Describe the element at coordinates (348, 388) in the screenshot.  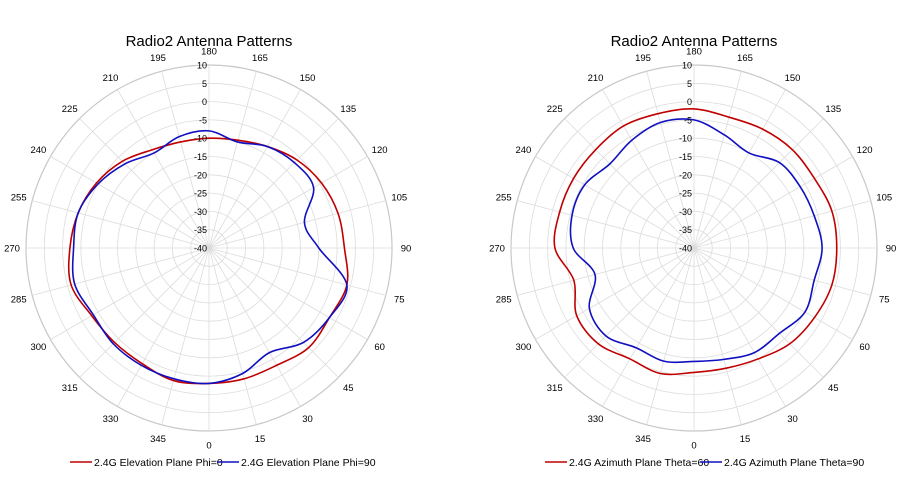
I see `angle-tick-label: 45` at that location.